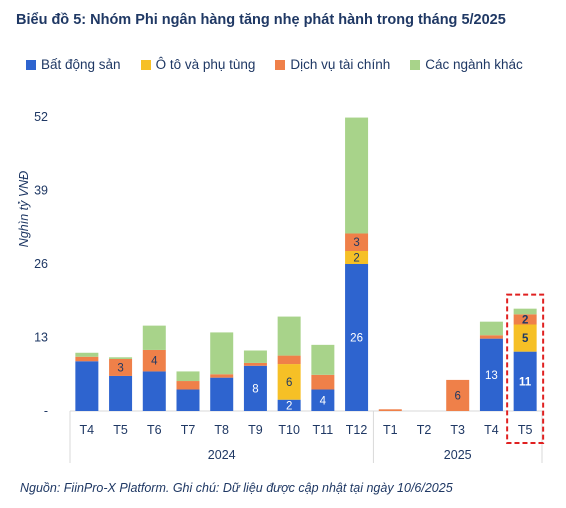 This screenshot has width=566, height=508. Describe the element at coordinates (188, 430) in the screenshot. I see `x-tick-label: T7` at that location.